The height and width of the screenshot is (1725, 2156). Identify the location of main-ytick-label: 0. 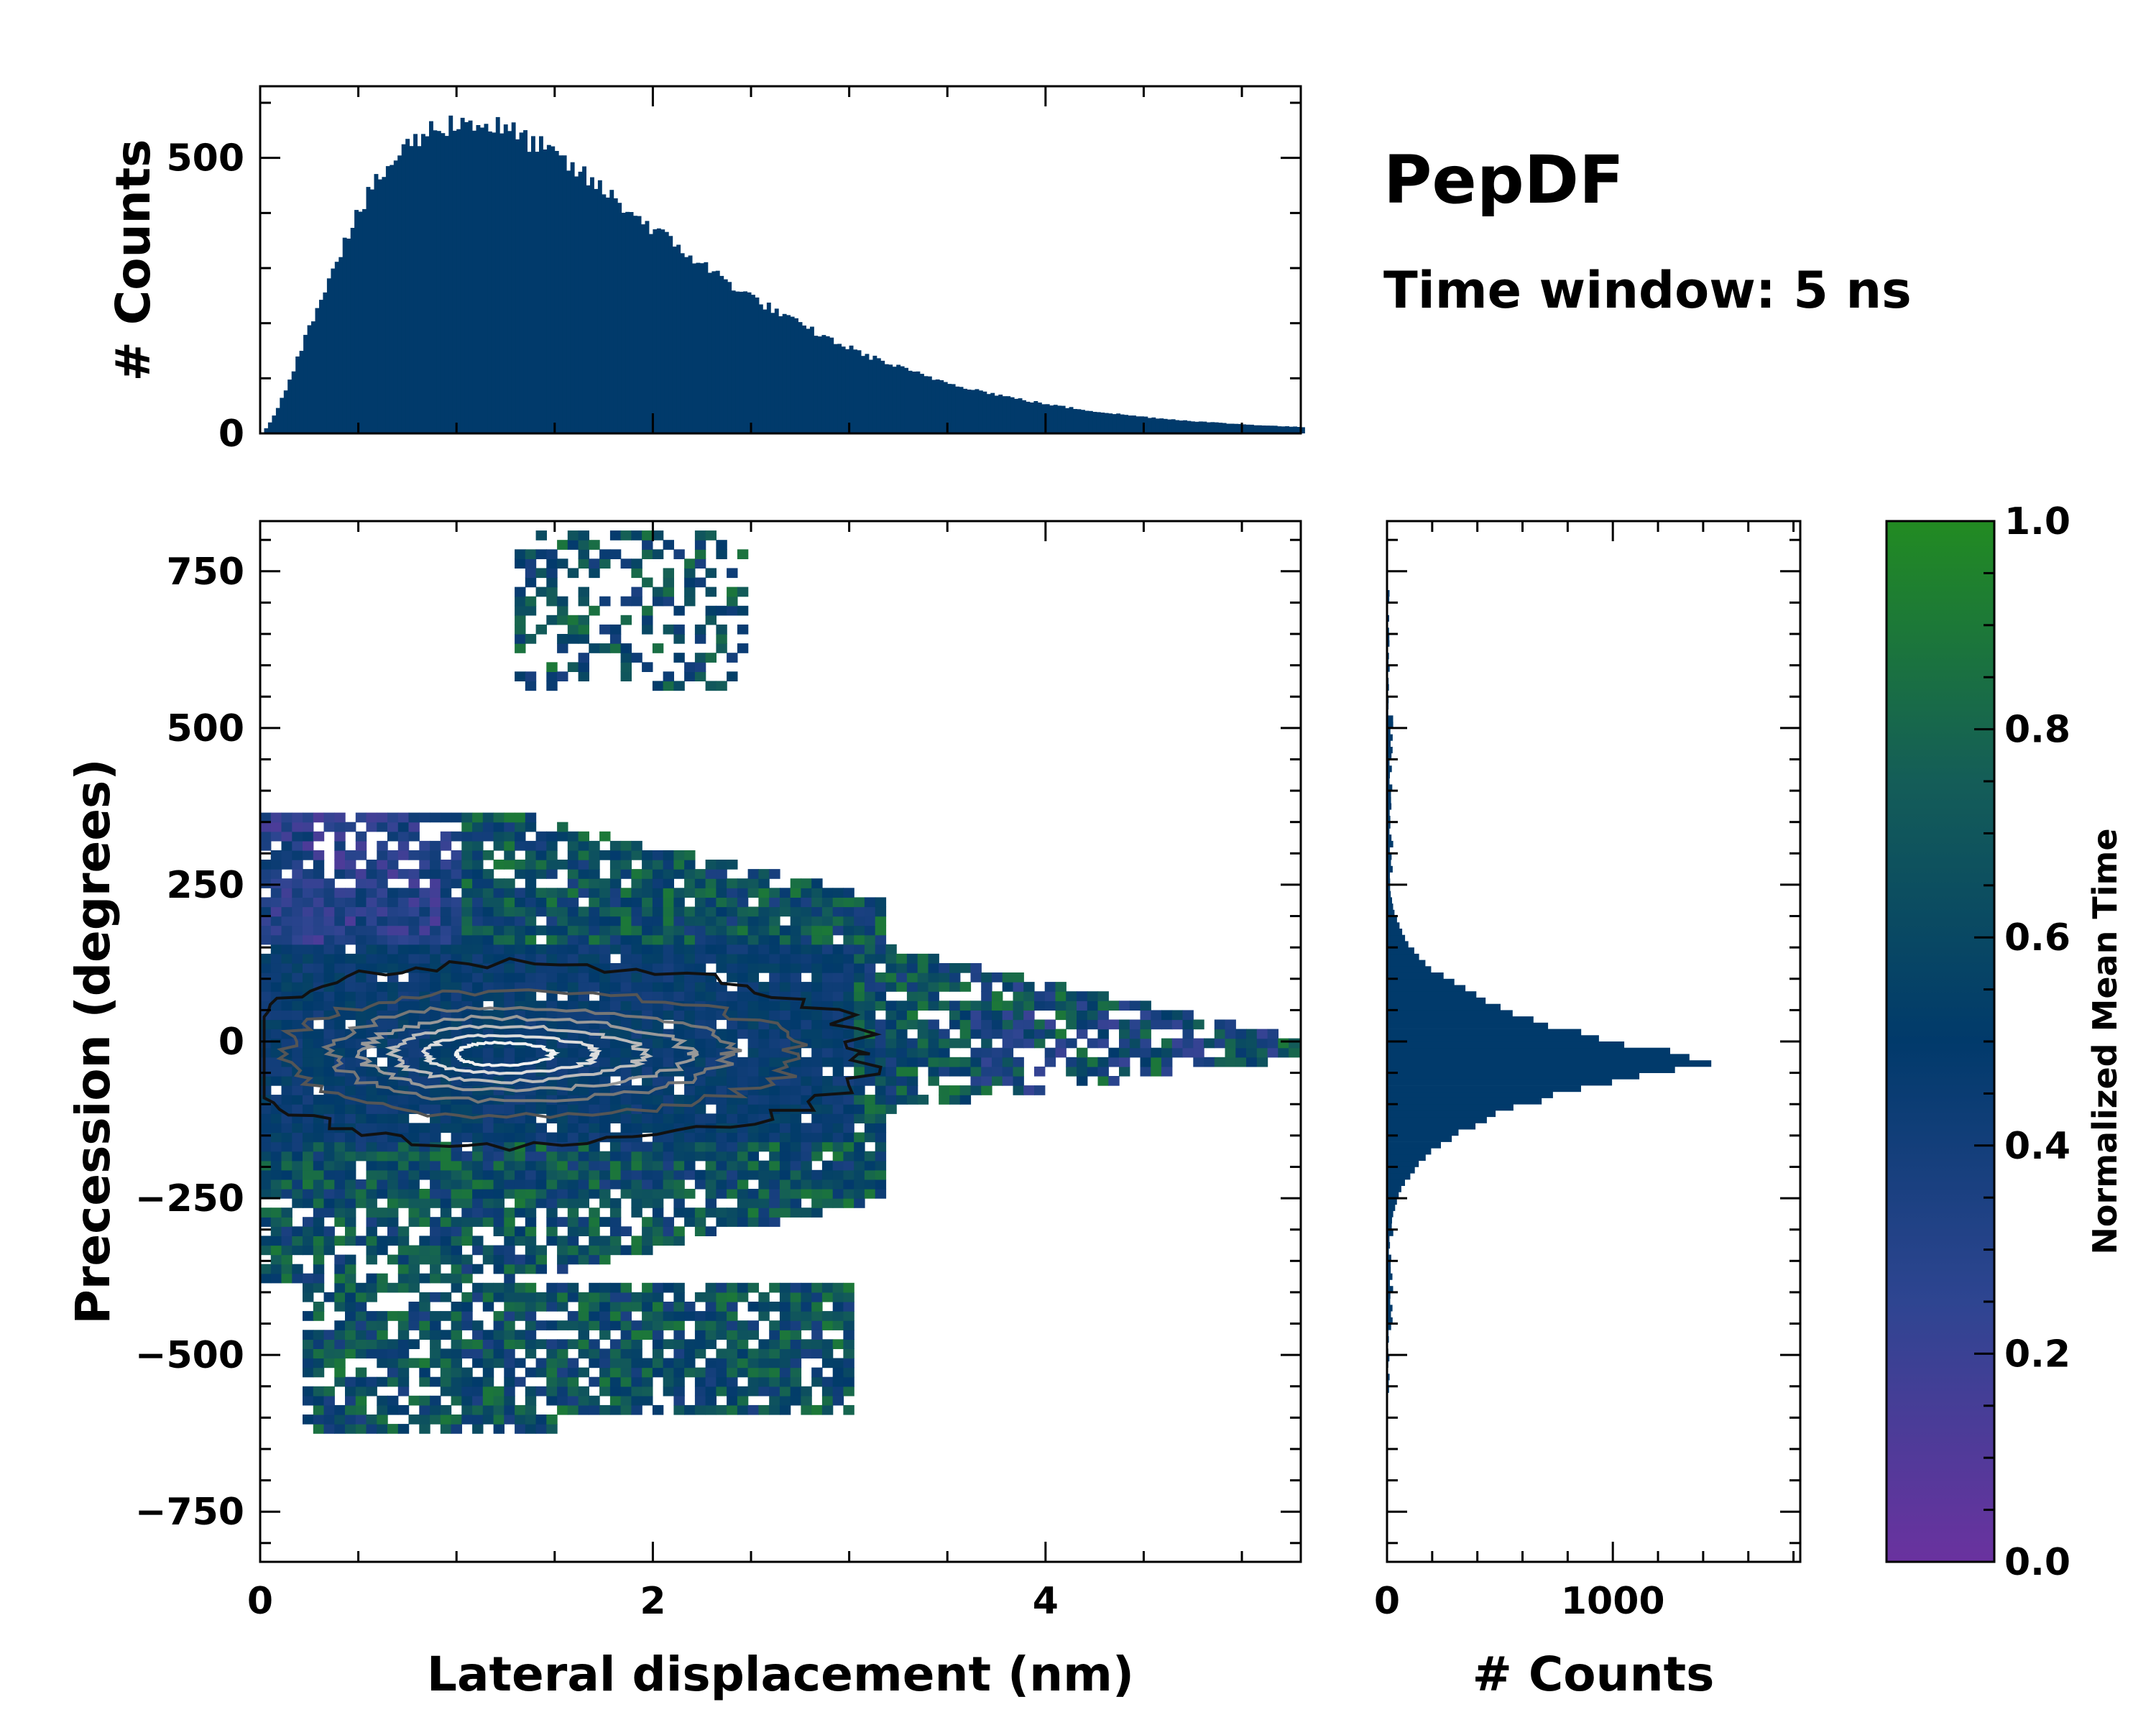
(231, 1042).